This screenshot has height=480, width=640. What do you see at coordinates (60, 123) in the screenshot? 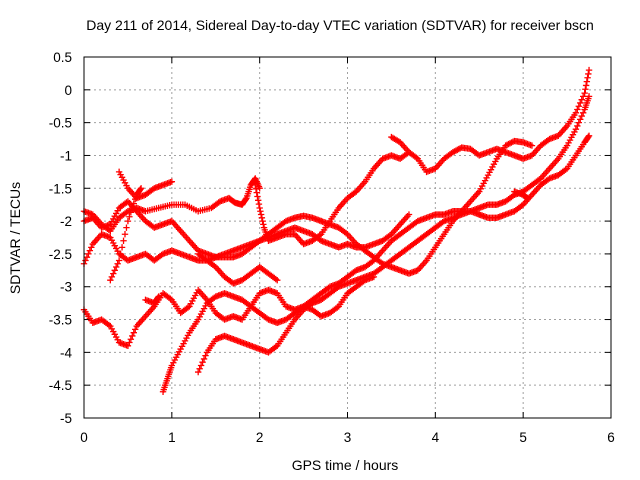
I see `y-tick-label: -0.5` at bounding box center [60, 123].